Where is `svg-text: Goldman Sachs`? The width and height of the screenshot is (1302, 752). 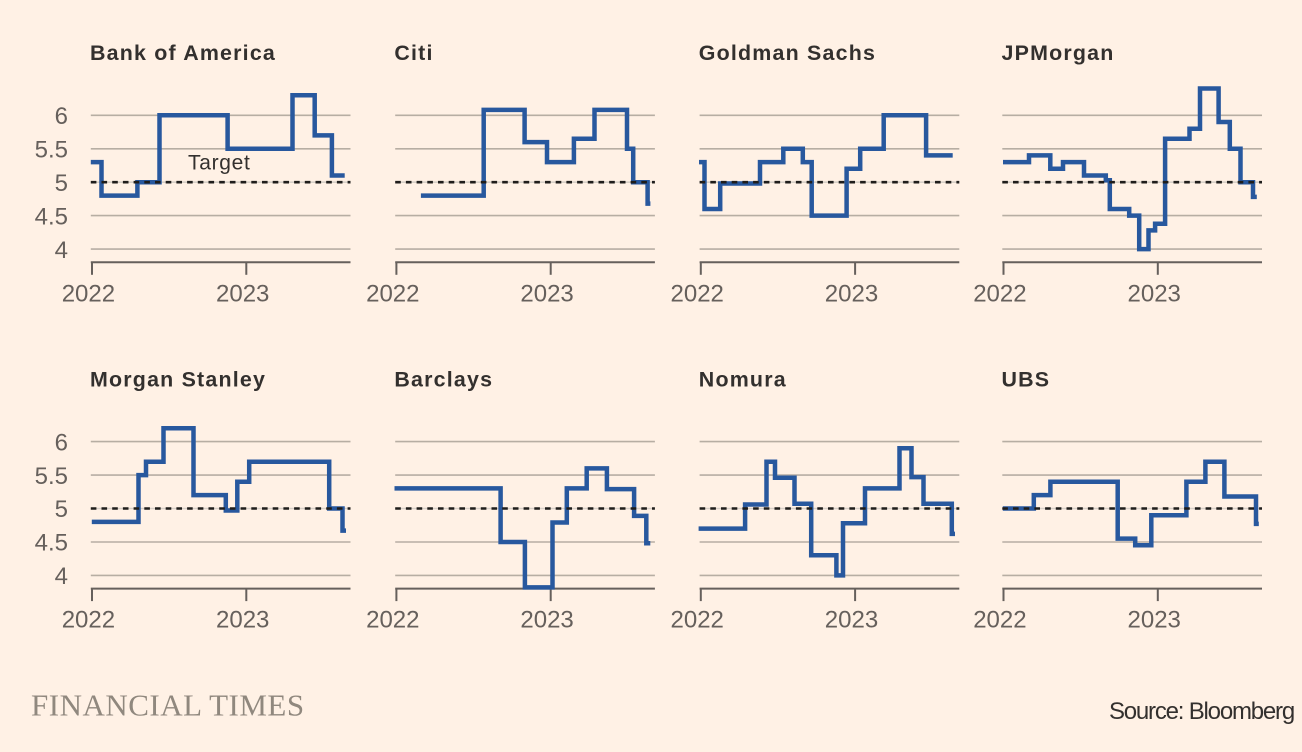 svg-text: Goldman Sachs is located at coordinates (787, 53).